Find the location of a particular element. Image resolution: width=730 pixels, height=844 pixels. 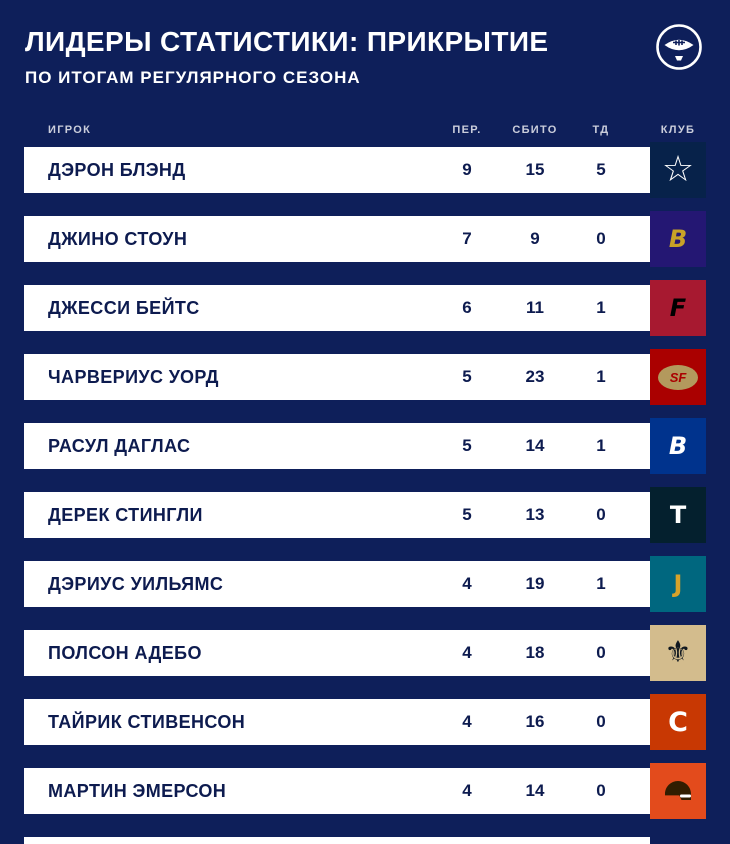

stat-passes-defended: 15 is located at coordinates (535, 169).